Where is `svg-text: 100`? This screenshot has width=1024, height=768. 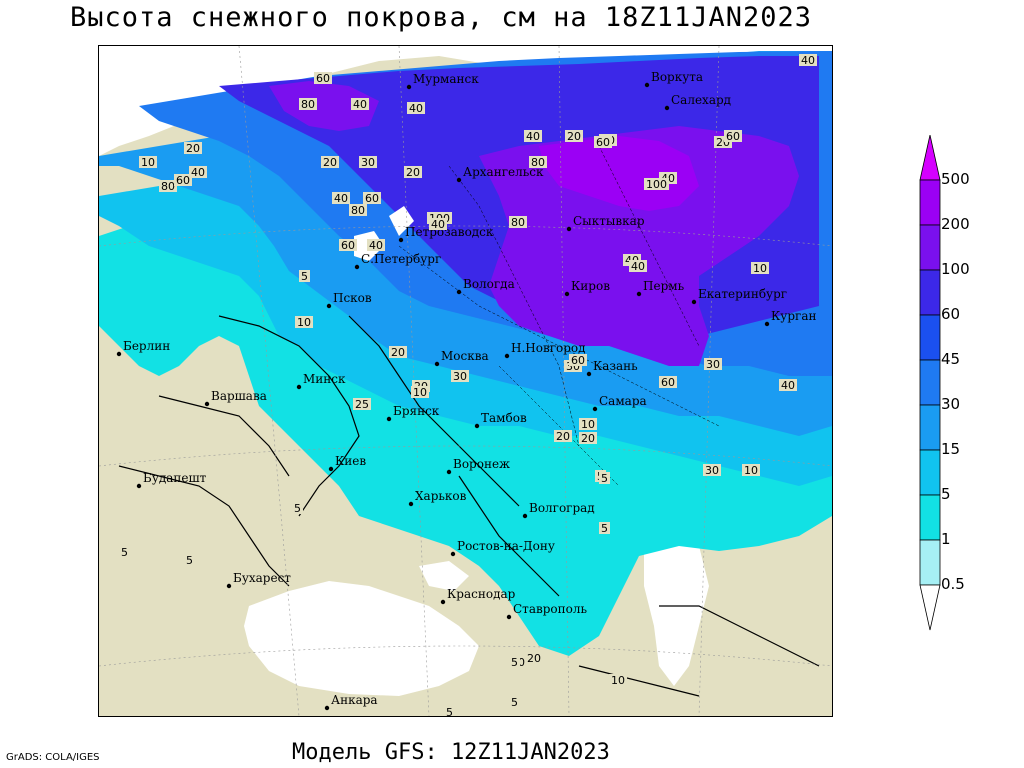
svg-text: 100 is located at coordinates (656, 184).